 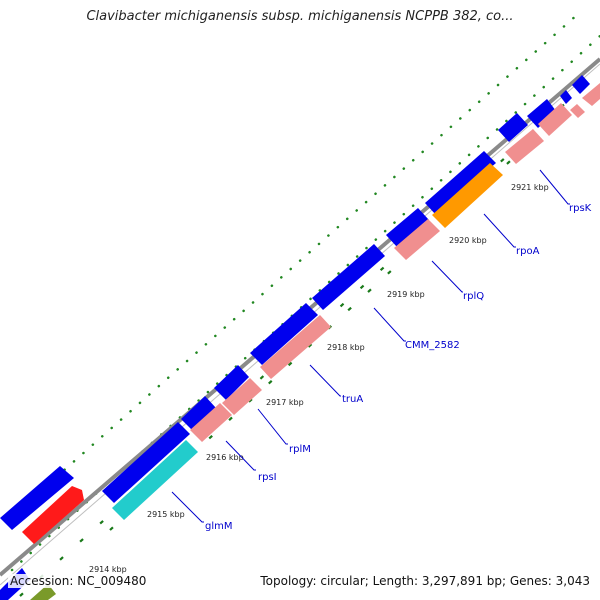 What do you see at coordinates (267, 477) in the screenshot?
I see `gene-label-rpsI: rpsI` at bounding box center [267, 477].